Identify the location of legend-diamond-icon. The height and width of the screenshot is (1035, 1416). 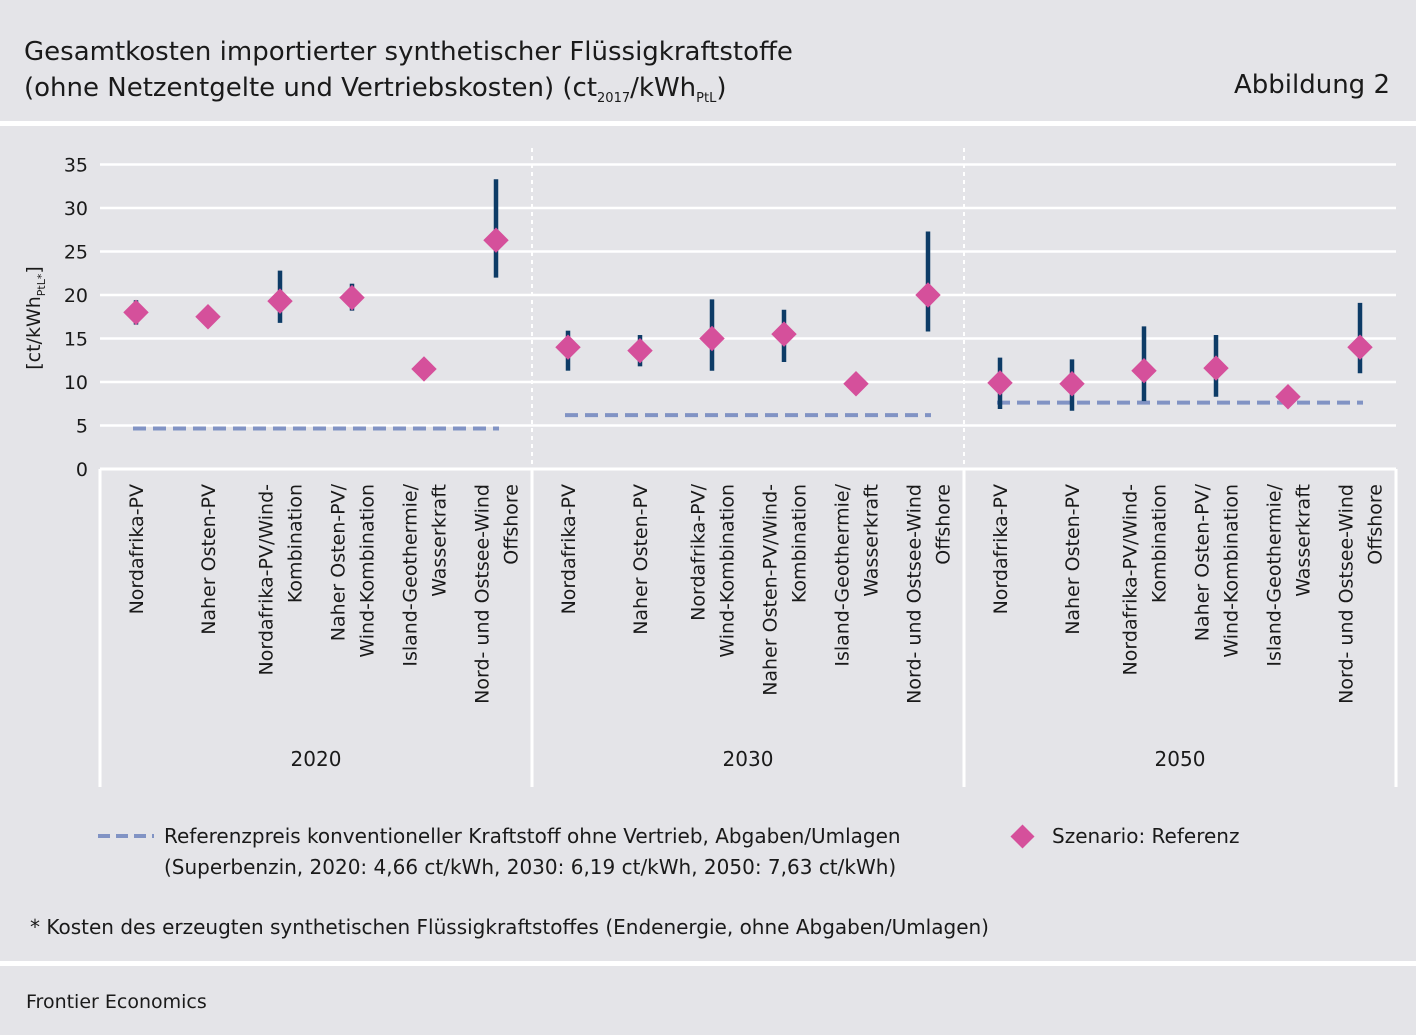
(1022, 836).